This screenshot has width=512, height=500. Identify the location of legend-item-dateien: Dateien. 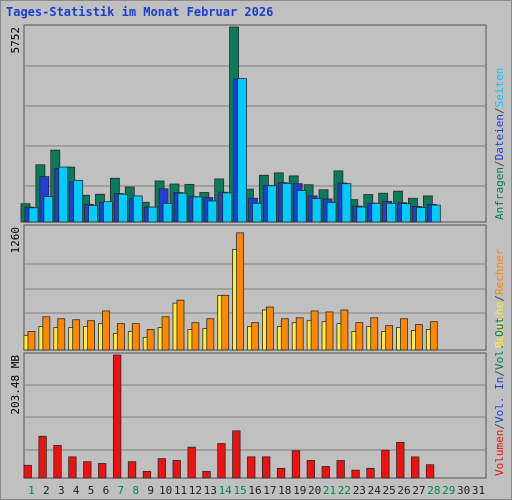
(499, 137).